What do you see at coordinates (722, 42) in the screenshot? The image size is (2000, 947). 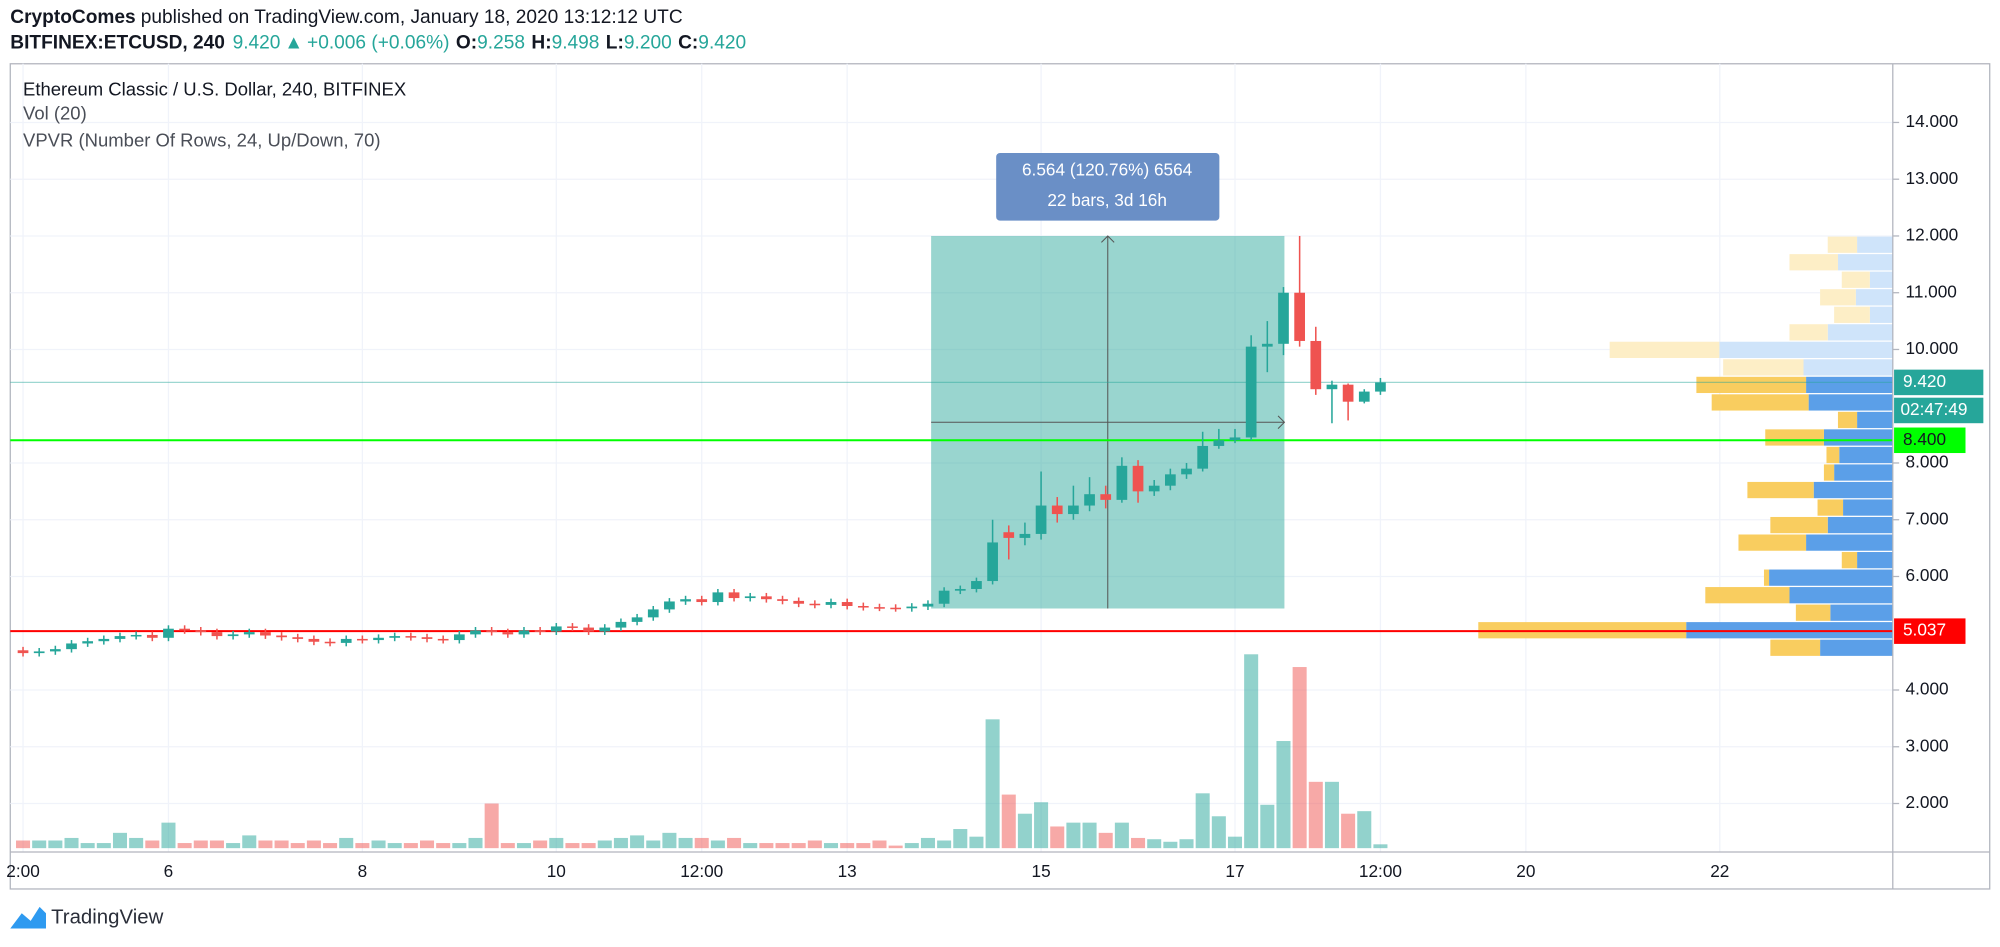 I see `ohlc-value: 9.420` at bounding box center [722, 42].